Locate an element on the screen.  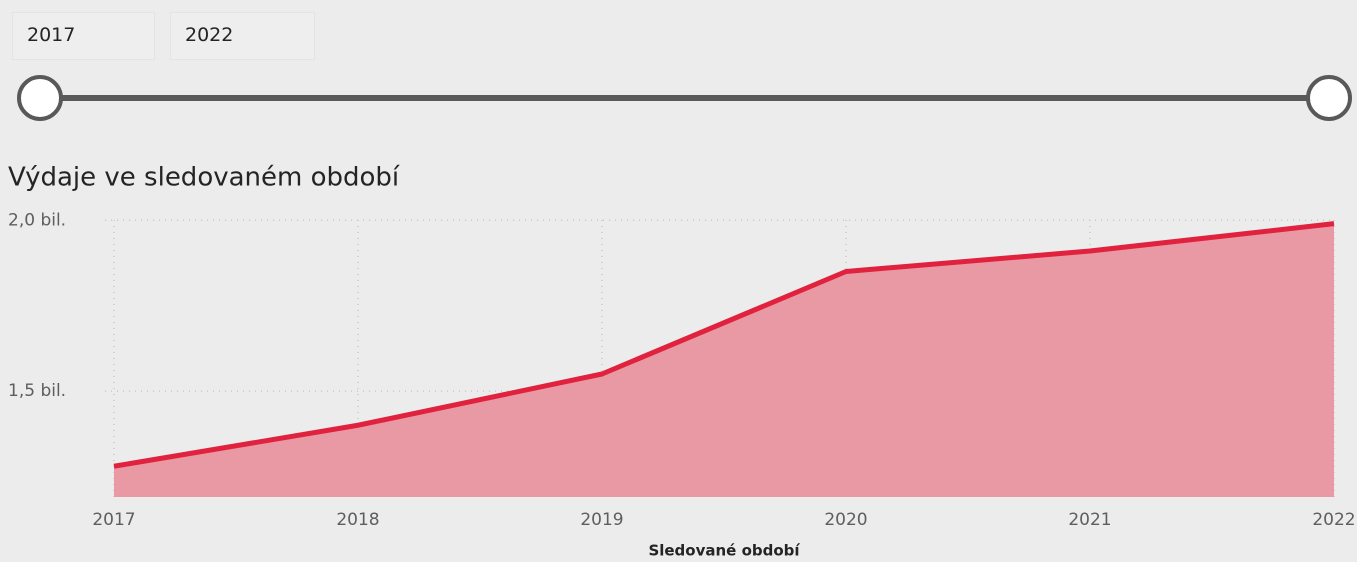
x-tick-label: 2017 is located at coordinates (113, 520).